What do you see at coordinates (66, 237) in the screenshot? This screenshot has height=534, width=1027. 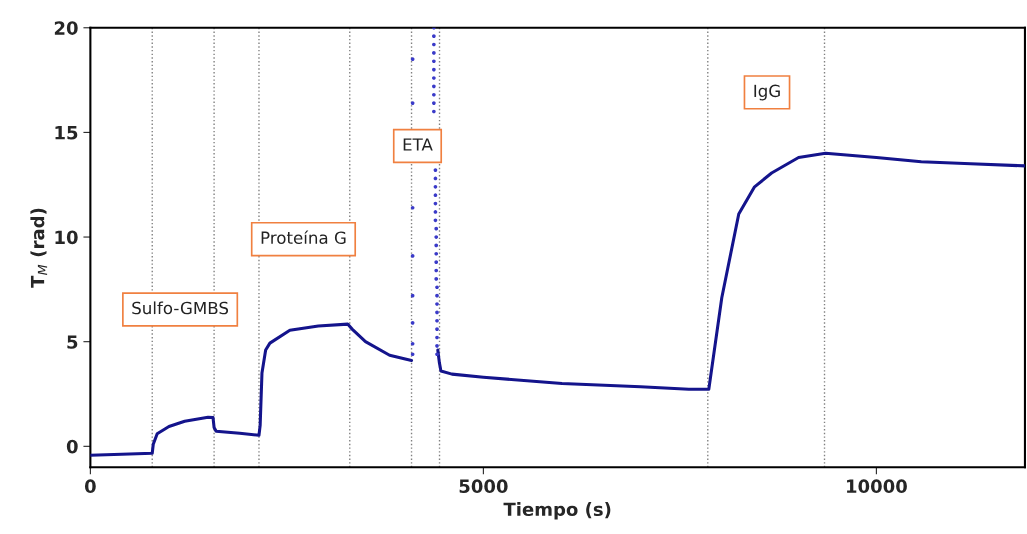 I see `y-tick-label: 10` at bounding box center [66, 237].